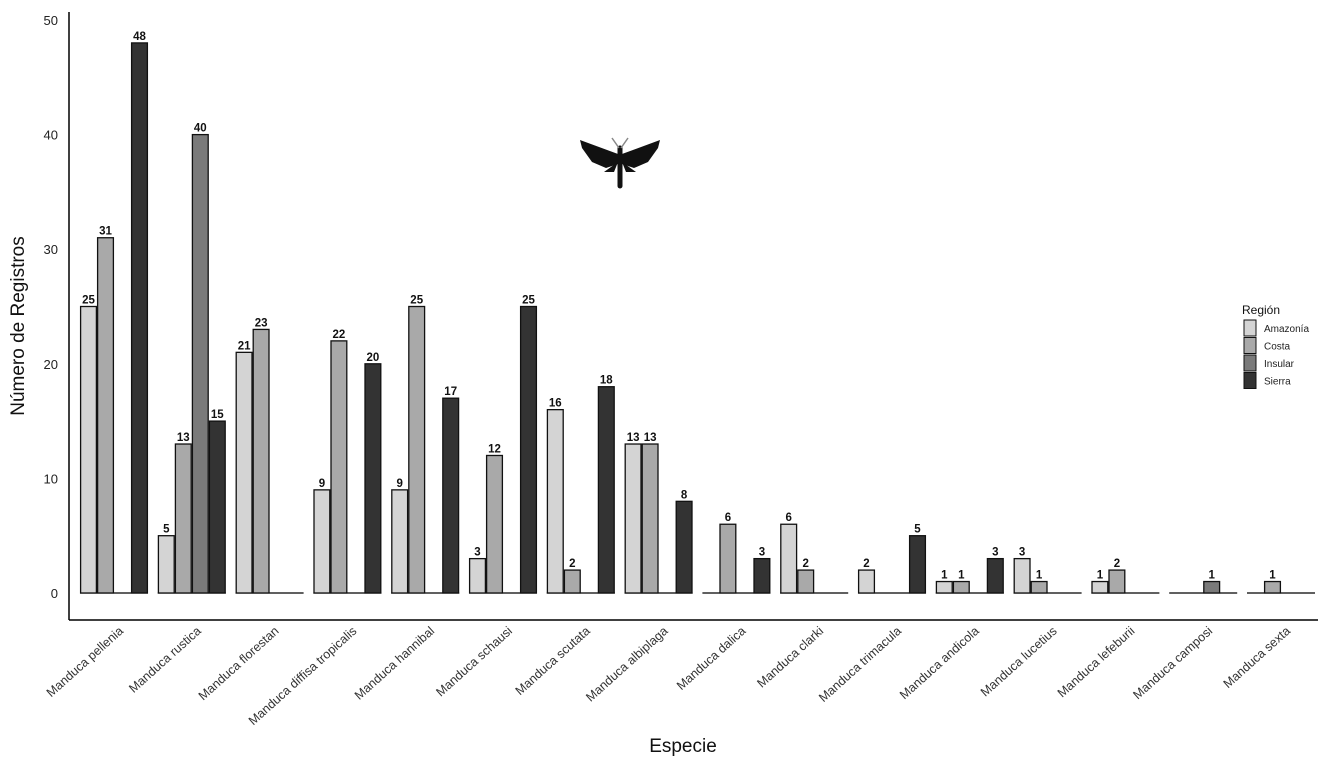 The image size is (1329, 760). Describe the element at coordinates (1096, 662) in the screenshot. I see `x-tick-label: Manduca lefeburii` at that location.